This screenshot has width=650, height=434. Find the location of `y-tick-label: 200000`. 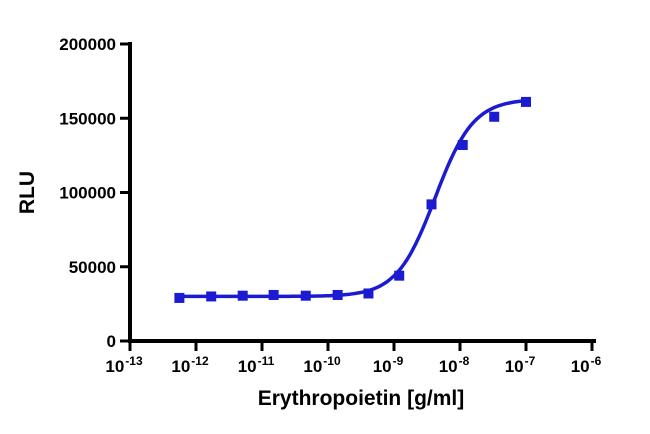

y-tick-label: 200000 is located at coordinates (87, 44).